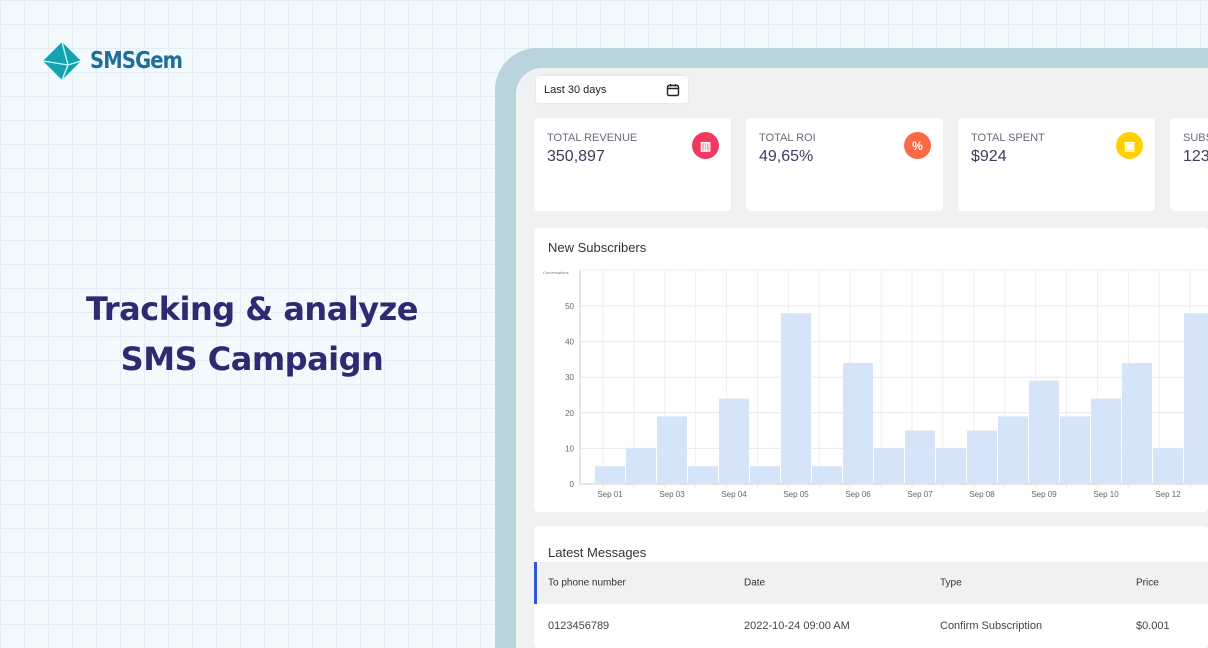  I want to click on cell-type: Confirm Subscription, so click(991, 626).